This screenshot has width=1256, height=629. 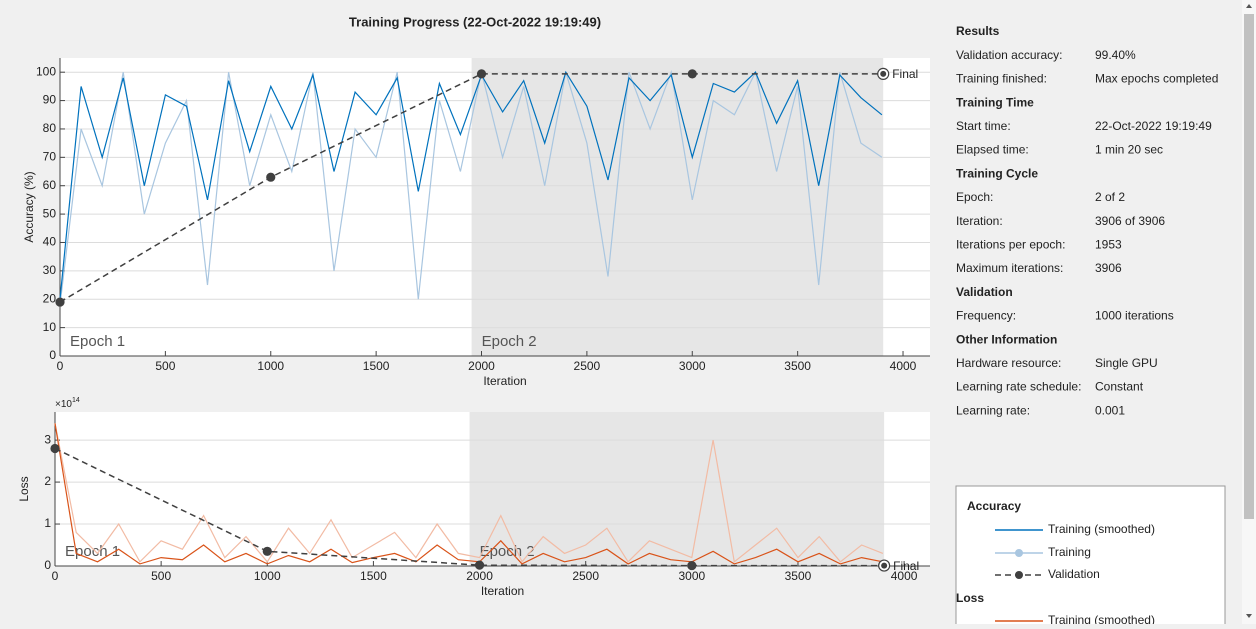 I want to click on section-title: Results, so click(x=978, y=31).